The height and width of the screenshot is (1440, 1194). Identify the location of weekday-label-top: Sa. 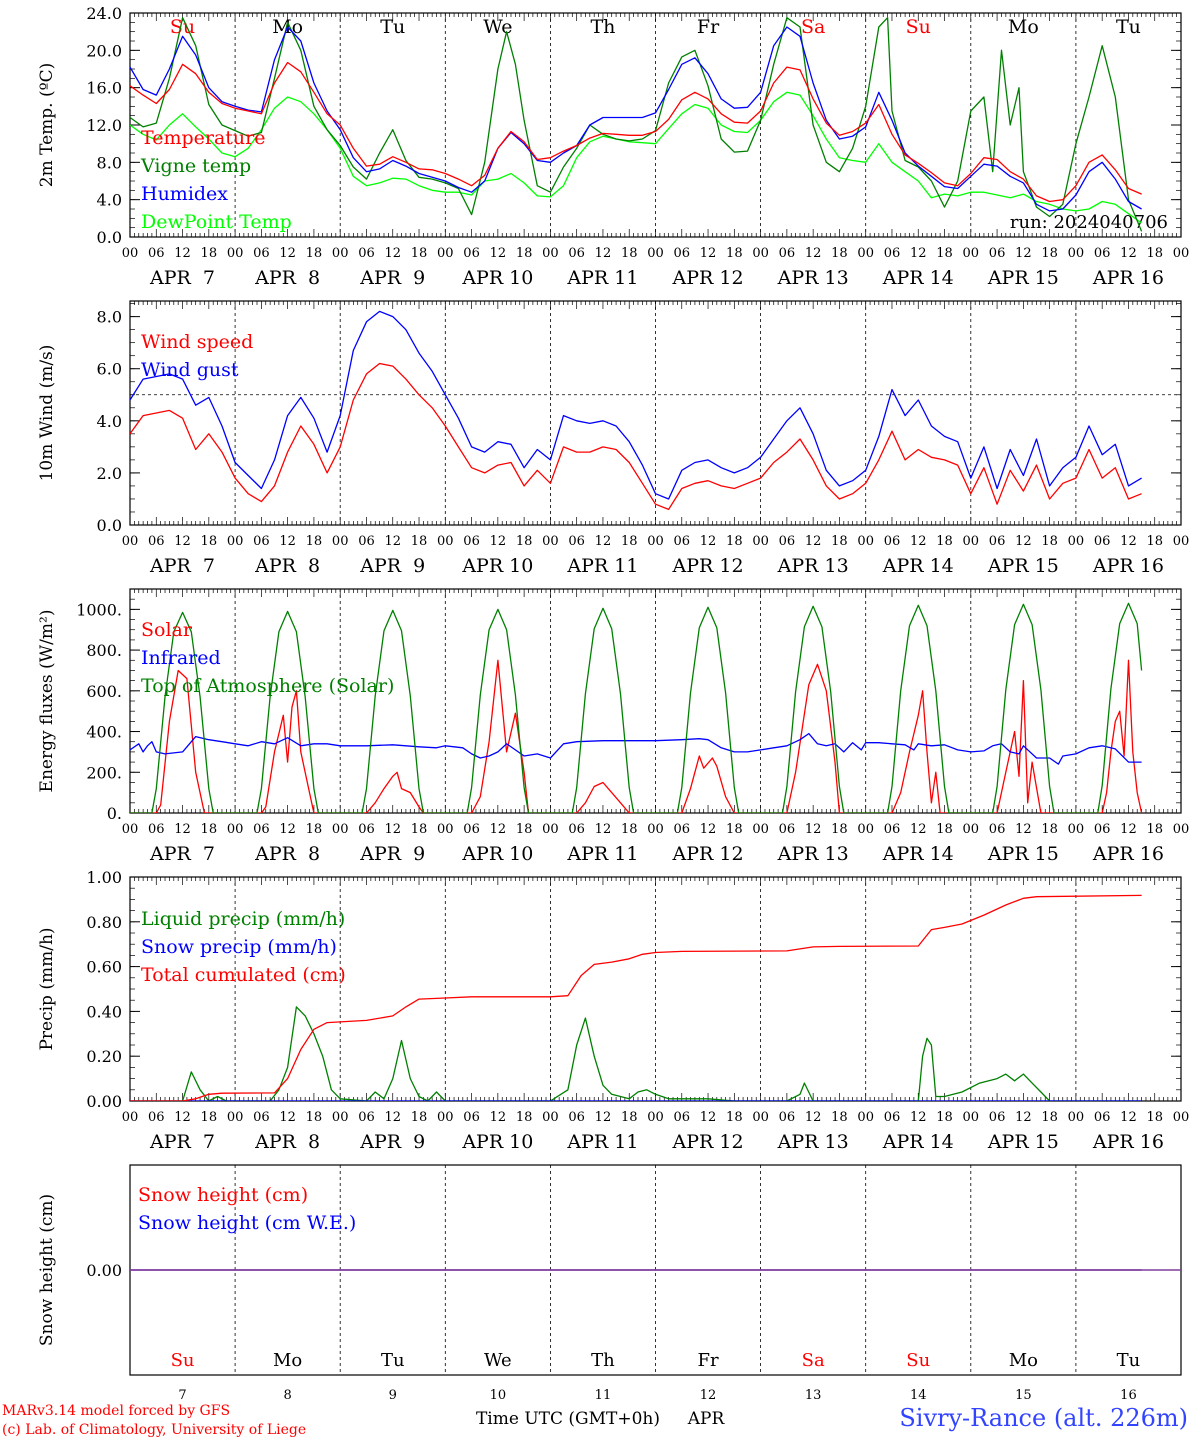
(813, 27).